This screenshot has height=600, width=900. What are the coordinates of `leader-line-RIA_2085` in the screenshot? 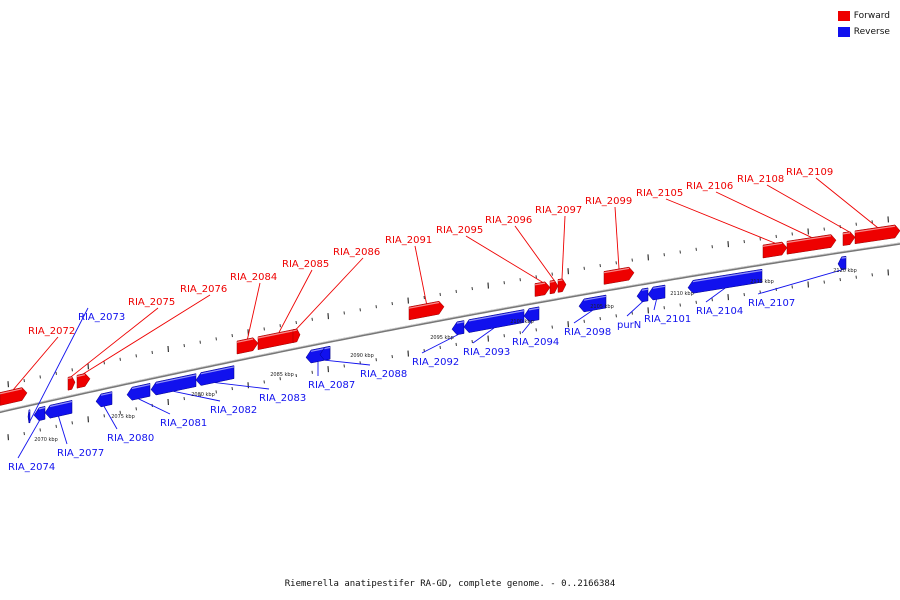 It's located at (295, 301).